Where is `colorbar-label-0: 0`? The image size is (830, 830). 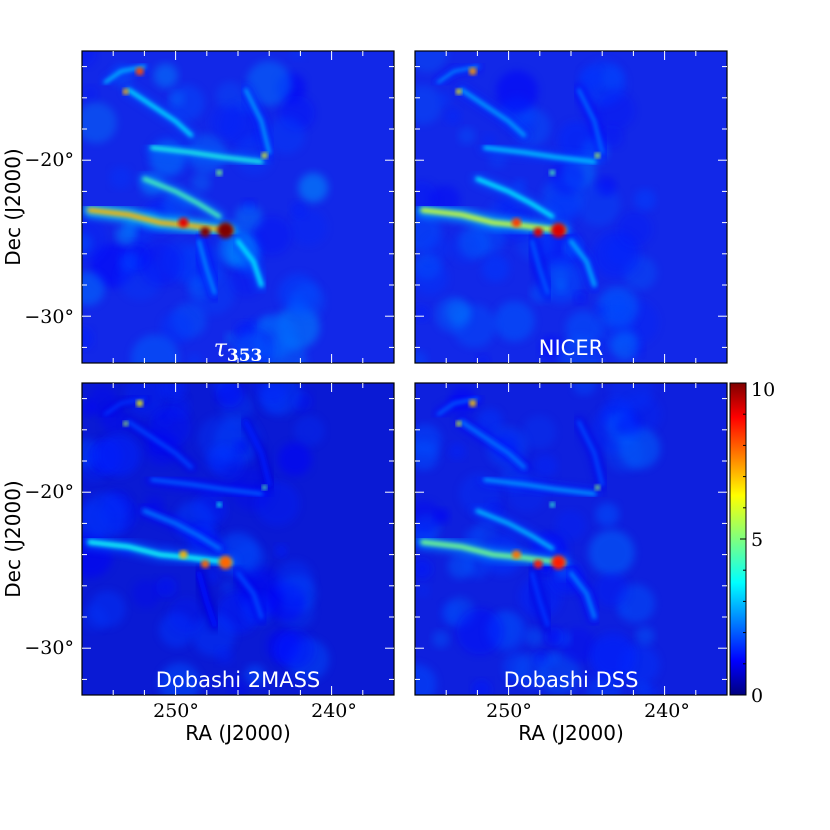
colorbar-label-0: 0 is located at coordinates (757, 696).